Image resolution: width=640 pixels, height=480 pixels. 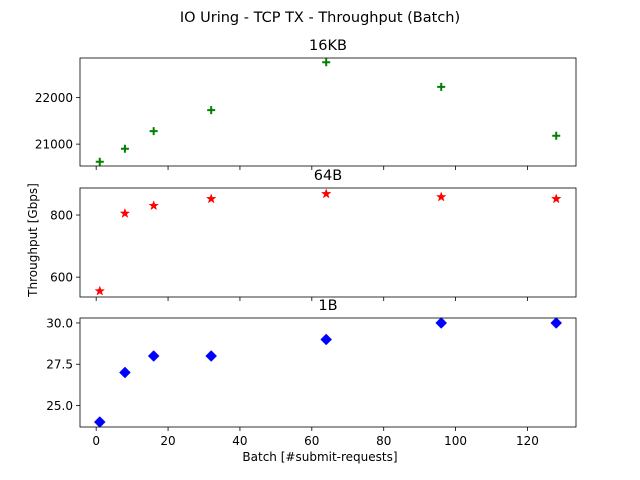 I want to click on y-tick-label: 600, so click(x=61, y=278).